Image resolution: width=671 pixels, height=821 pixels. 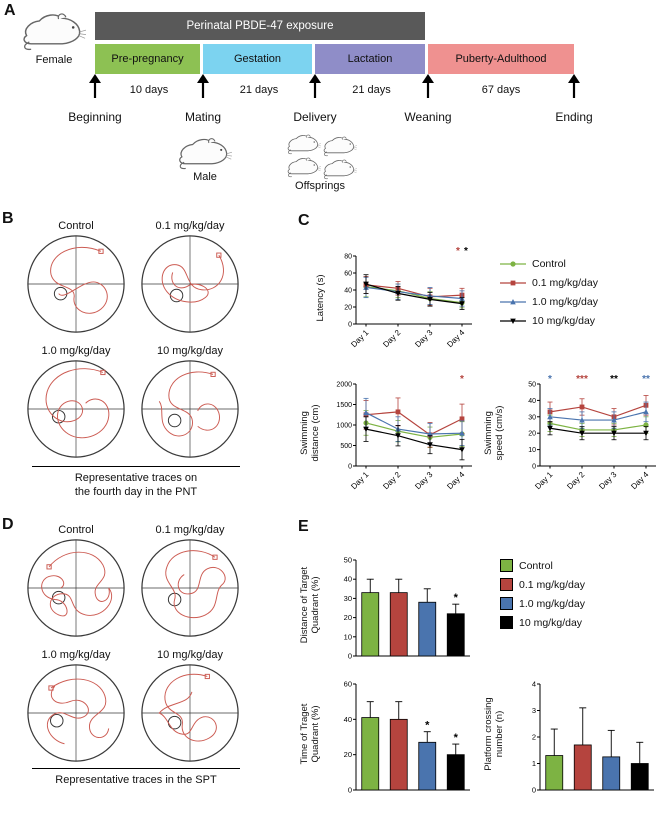 I want to click on platform-crossing-axis-label: Platform crossing number (n), so click(x=494, y=734).